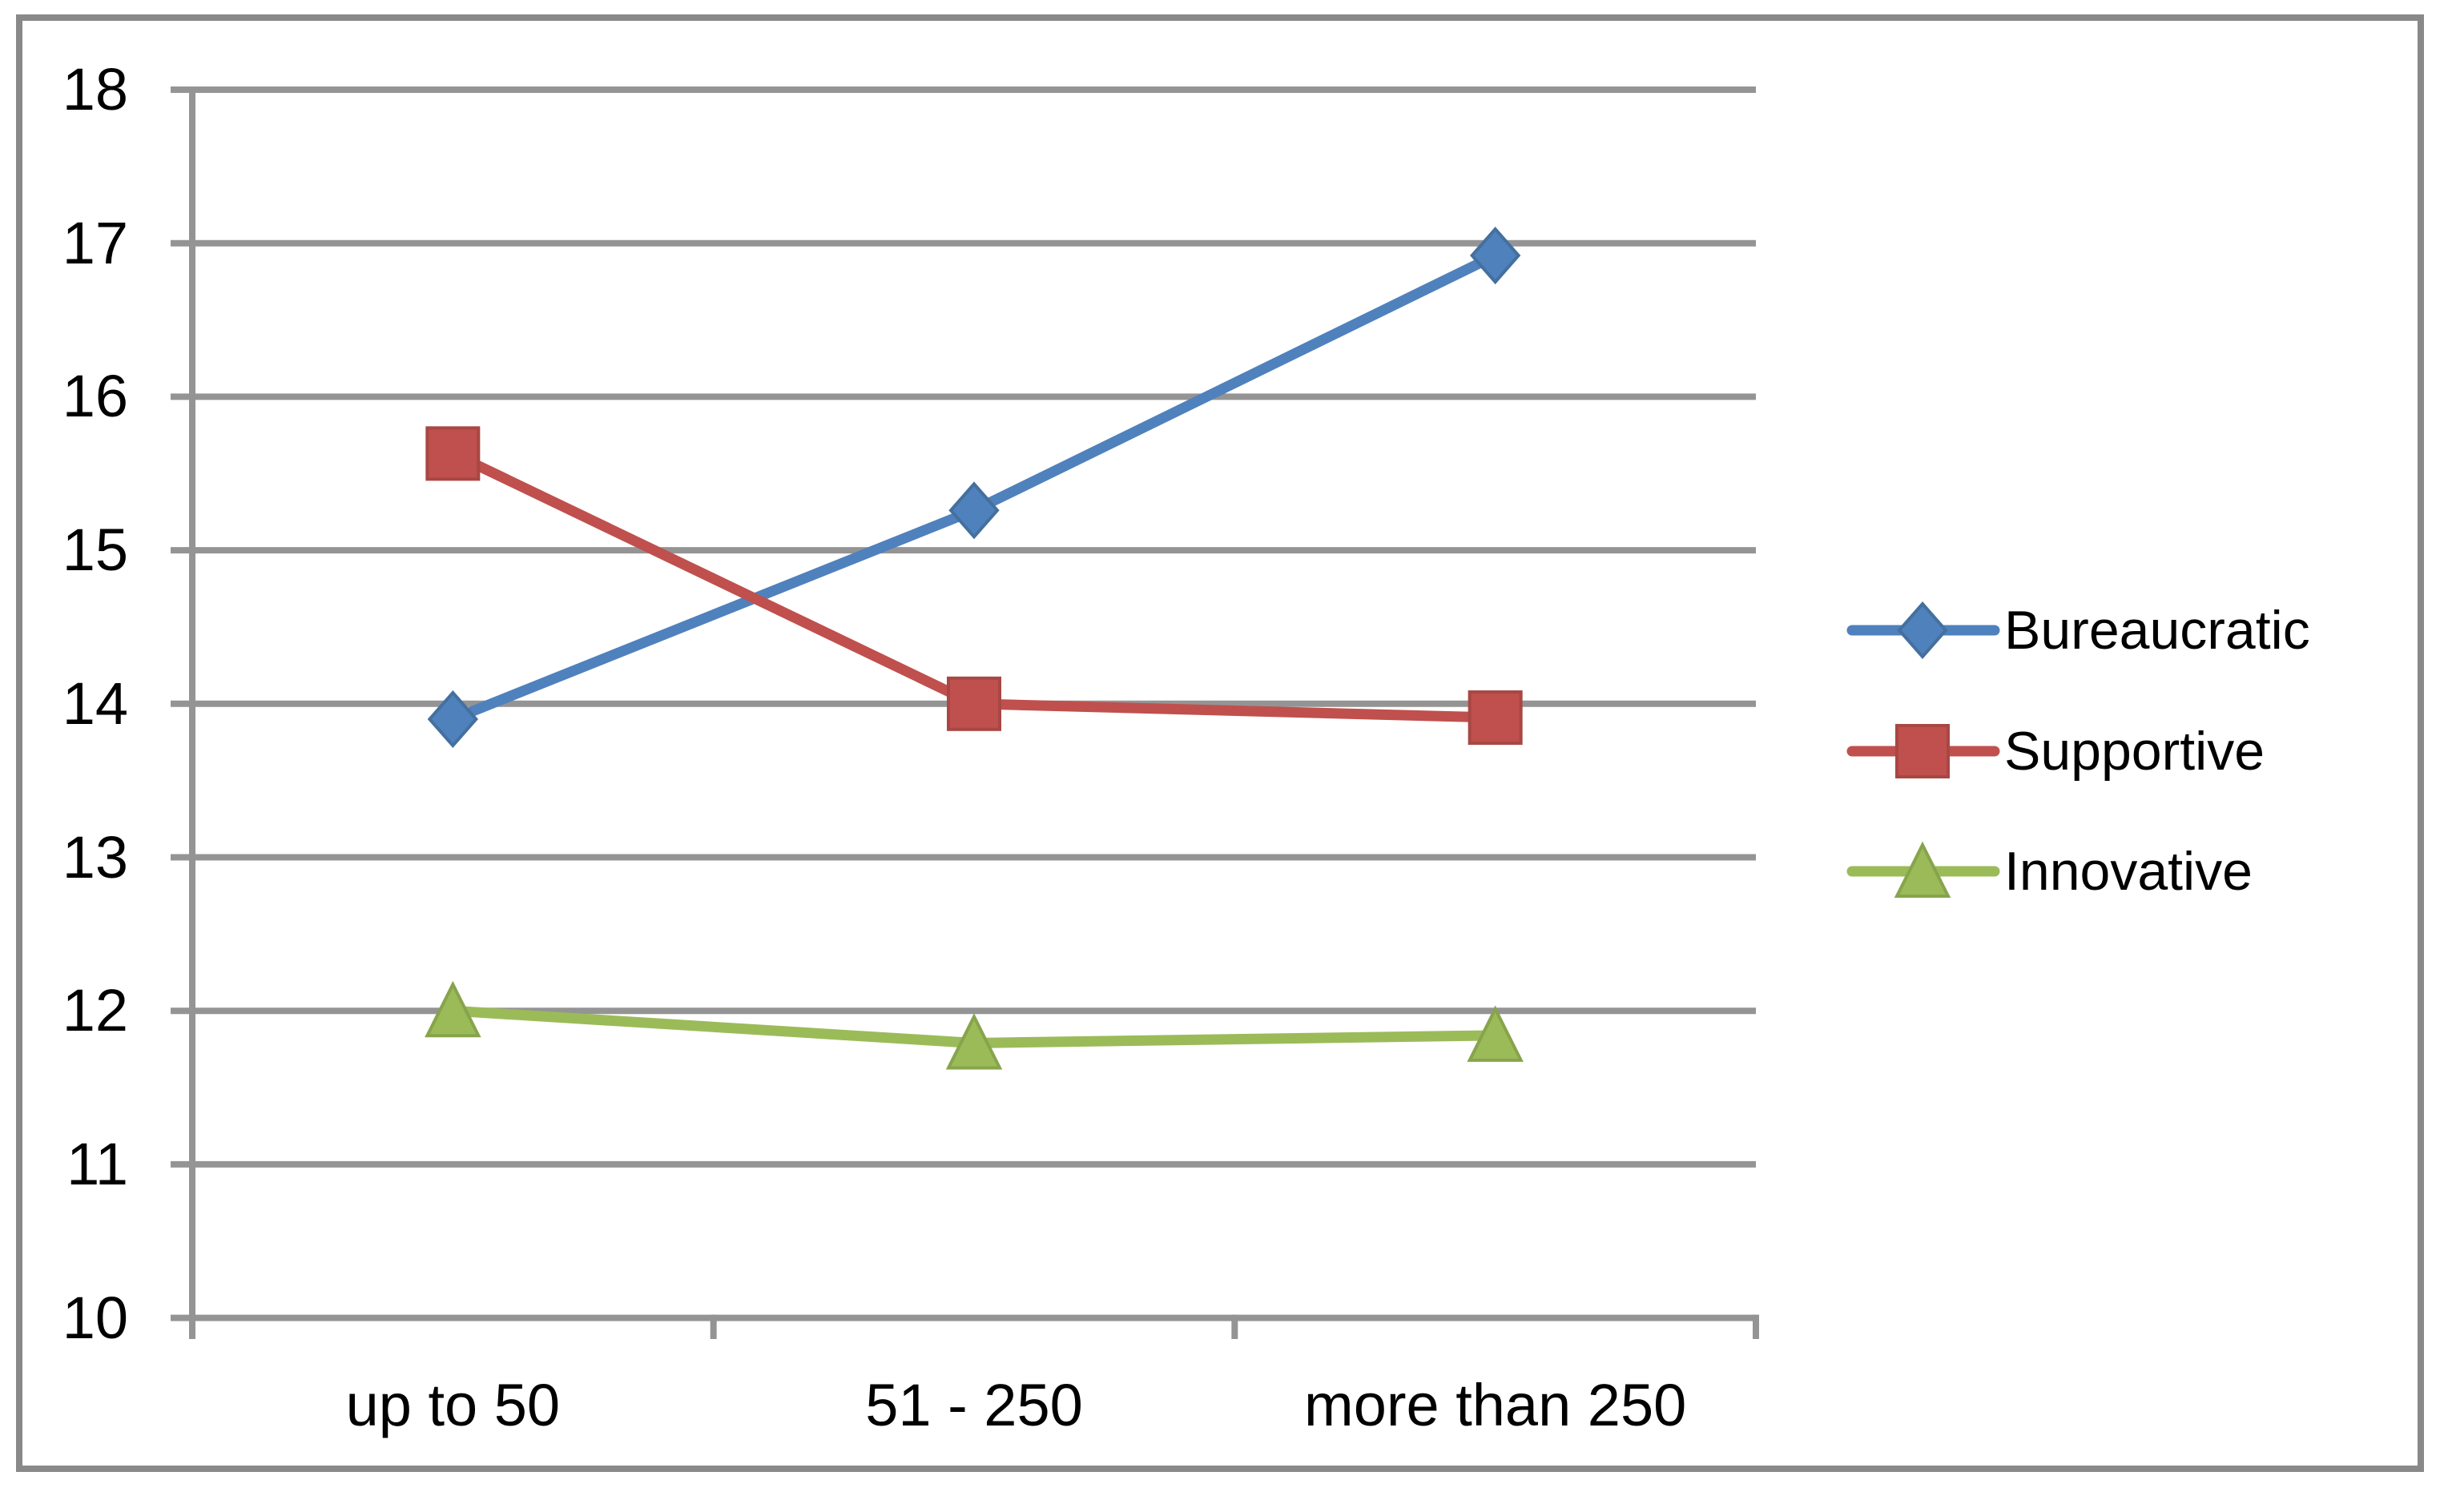  What do you see at coordinates (1923, 869) in the screenshot?
I see `legend-marker-innovative` at bounding box center [1923, 869].